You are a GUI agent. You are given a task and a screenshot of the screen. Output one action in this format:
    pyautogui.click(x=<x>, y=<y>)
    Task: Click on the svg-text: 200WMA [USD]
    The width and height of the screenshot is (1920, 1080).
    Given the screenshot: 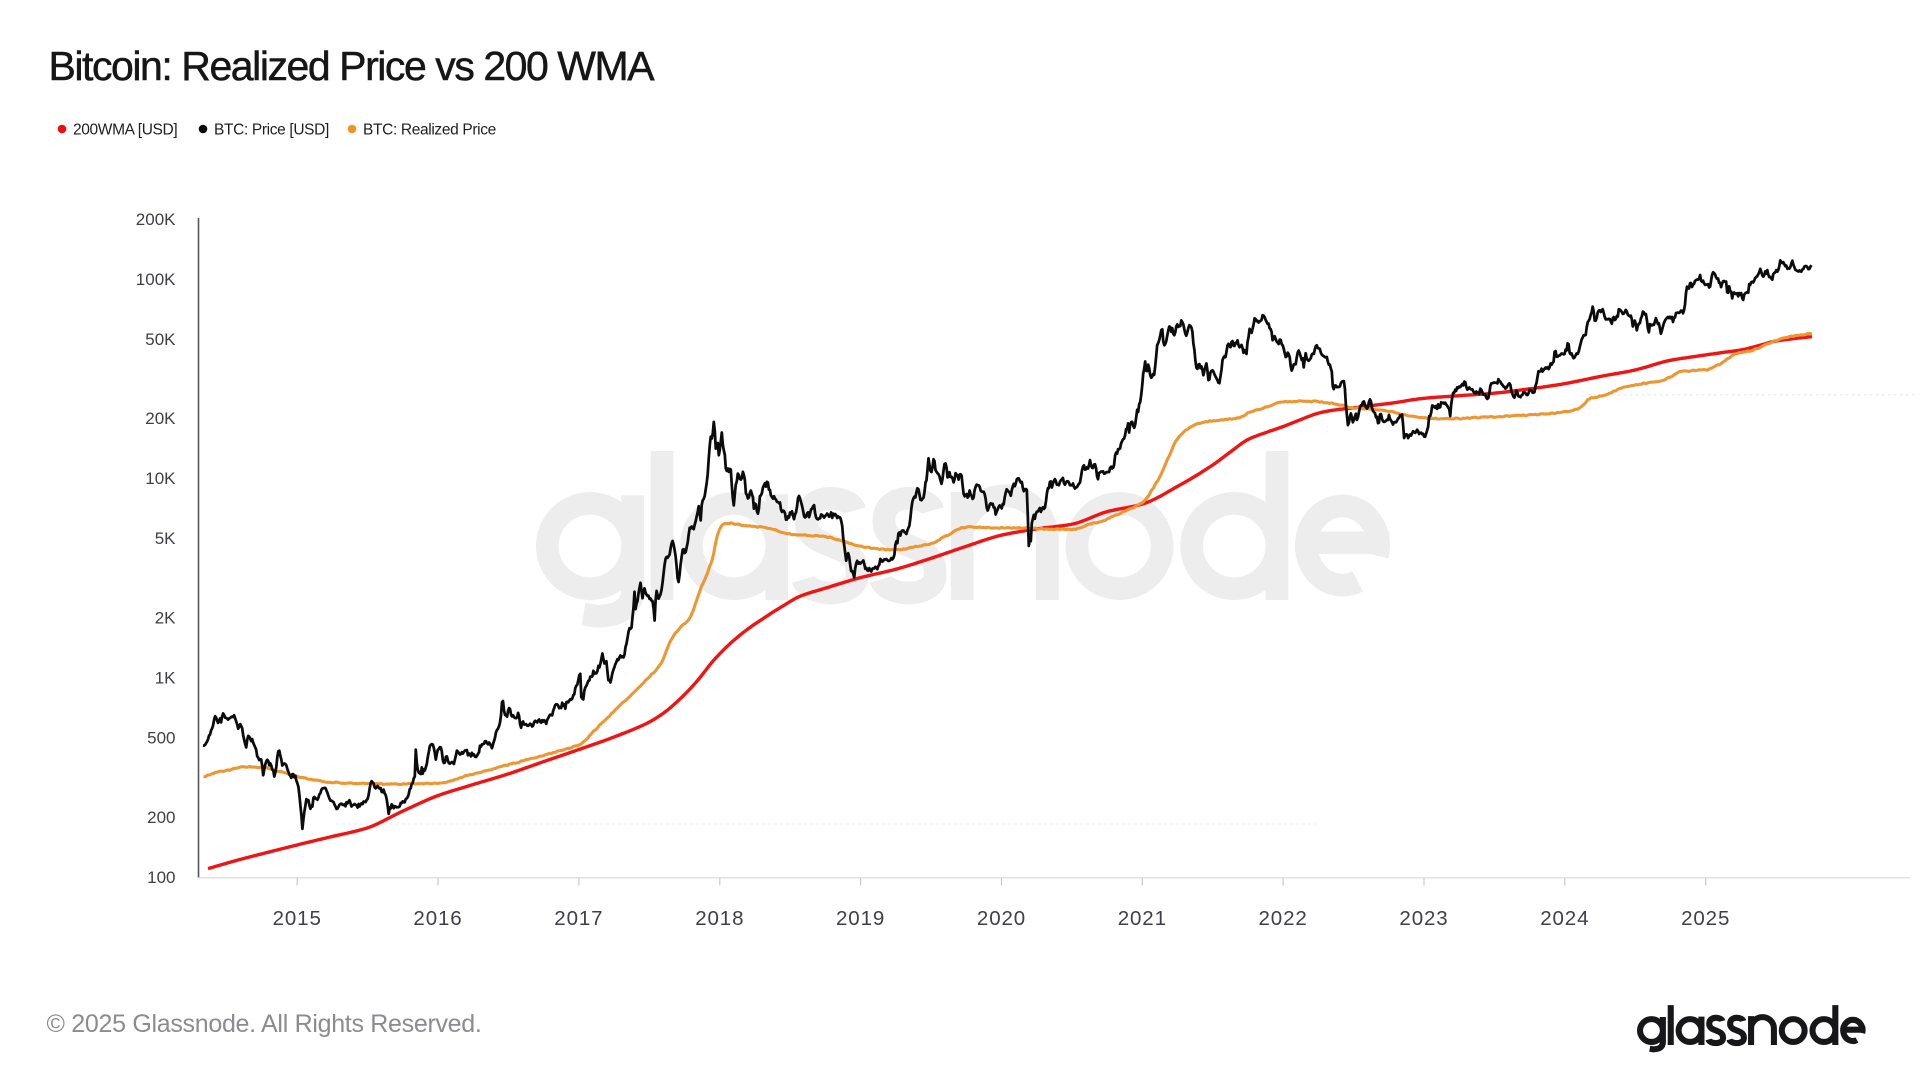 What is the action you would take?
    pyautogui.click(x=125, y=130)
    